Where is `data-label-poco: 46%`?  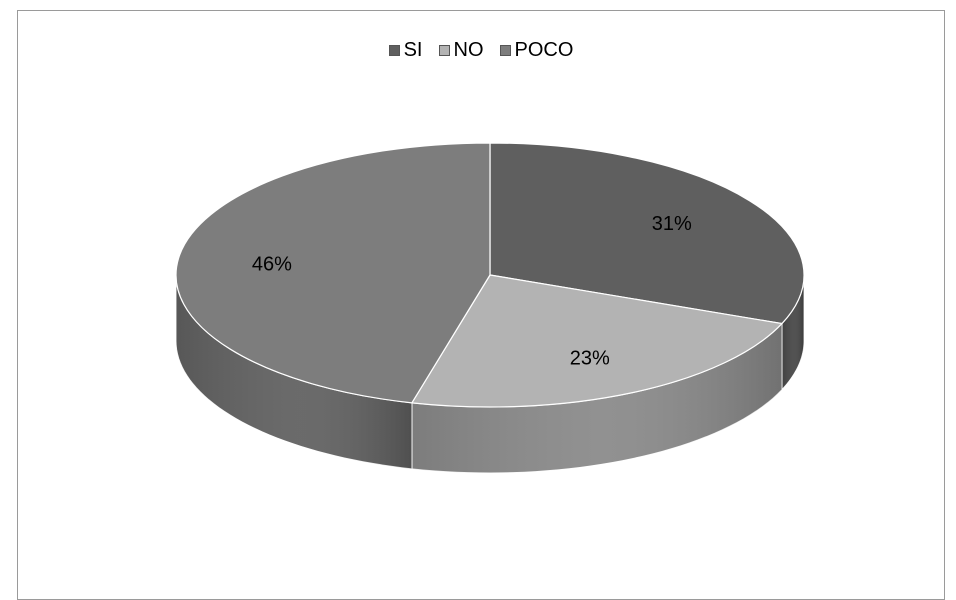 data-label-poco: 46% is located at coordinates (272, 264).